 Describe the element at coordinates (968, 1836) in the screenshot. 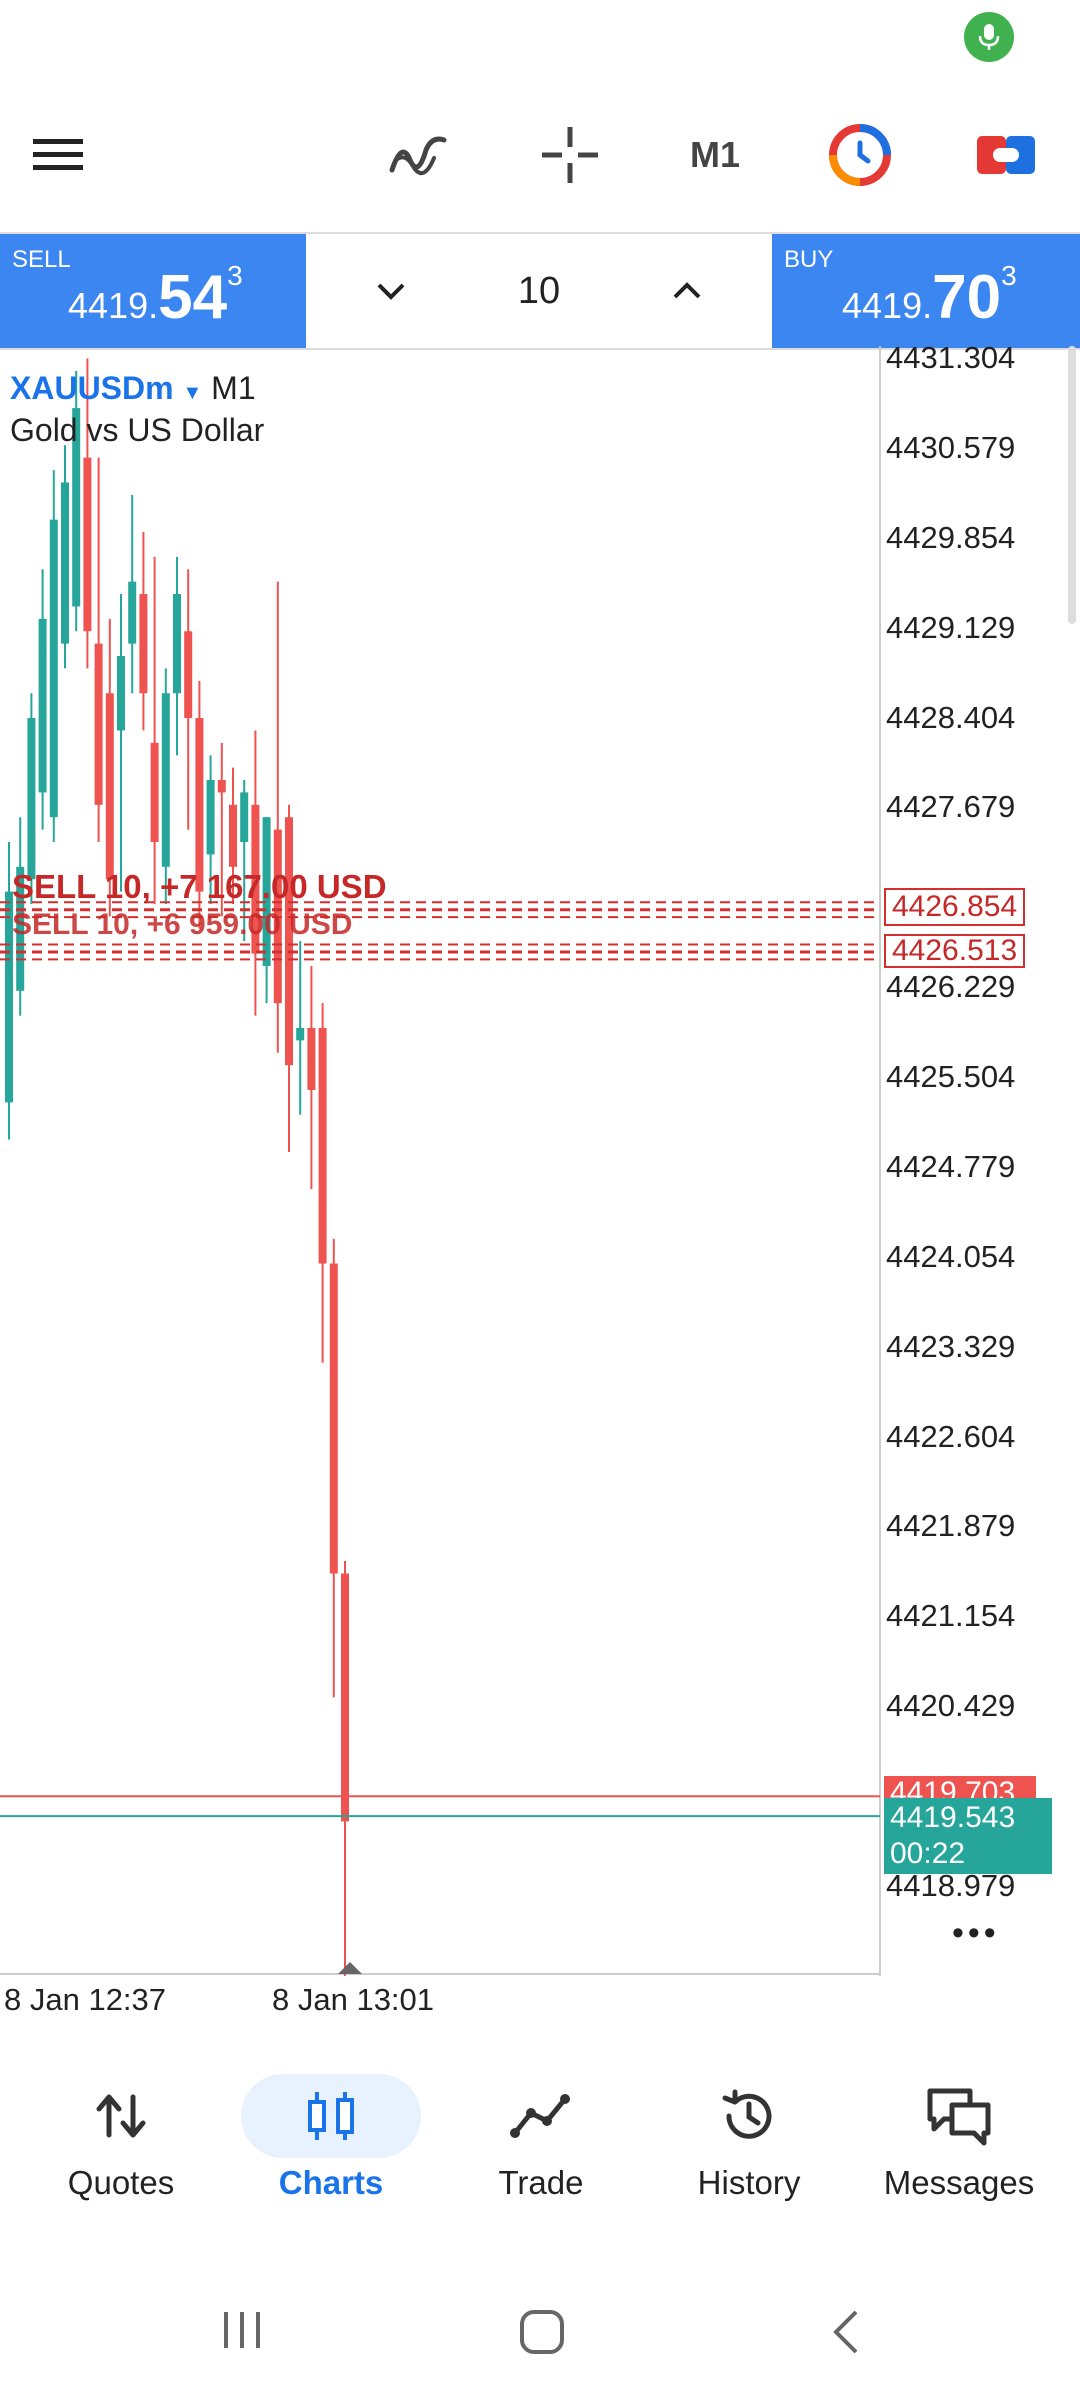

I see `bid-price-tag: 4419.543 00:22` at that location.